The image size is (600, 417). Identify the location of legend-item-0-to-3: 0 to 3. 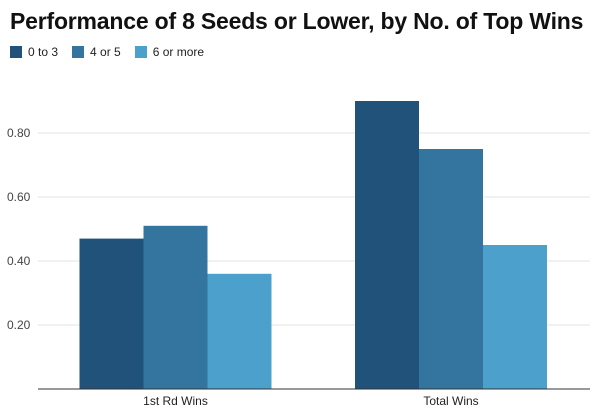
(34, 52).